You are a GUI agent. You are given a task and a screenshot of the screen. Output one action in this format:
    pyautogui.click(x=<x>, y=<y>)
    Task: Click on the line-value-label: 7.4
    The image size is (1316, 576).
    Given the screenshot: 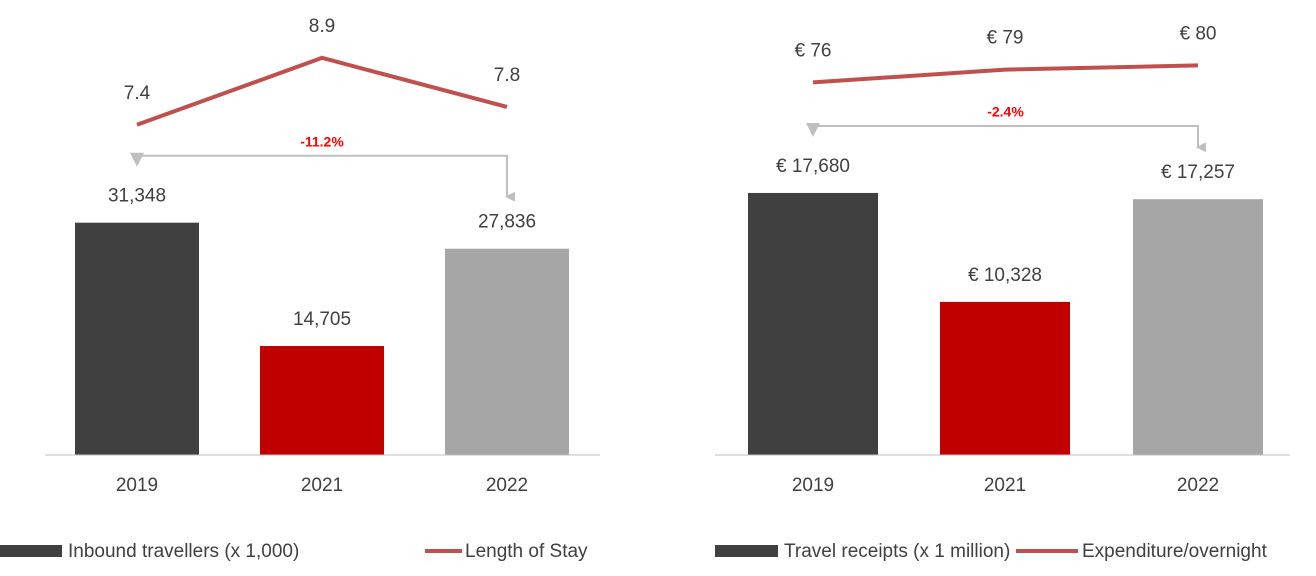 What is the action you would take?
    pyautogui.click(x=137, y=93)
    